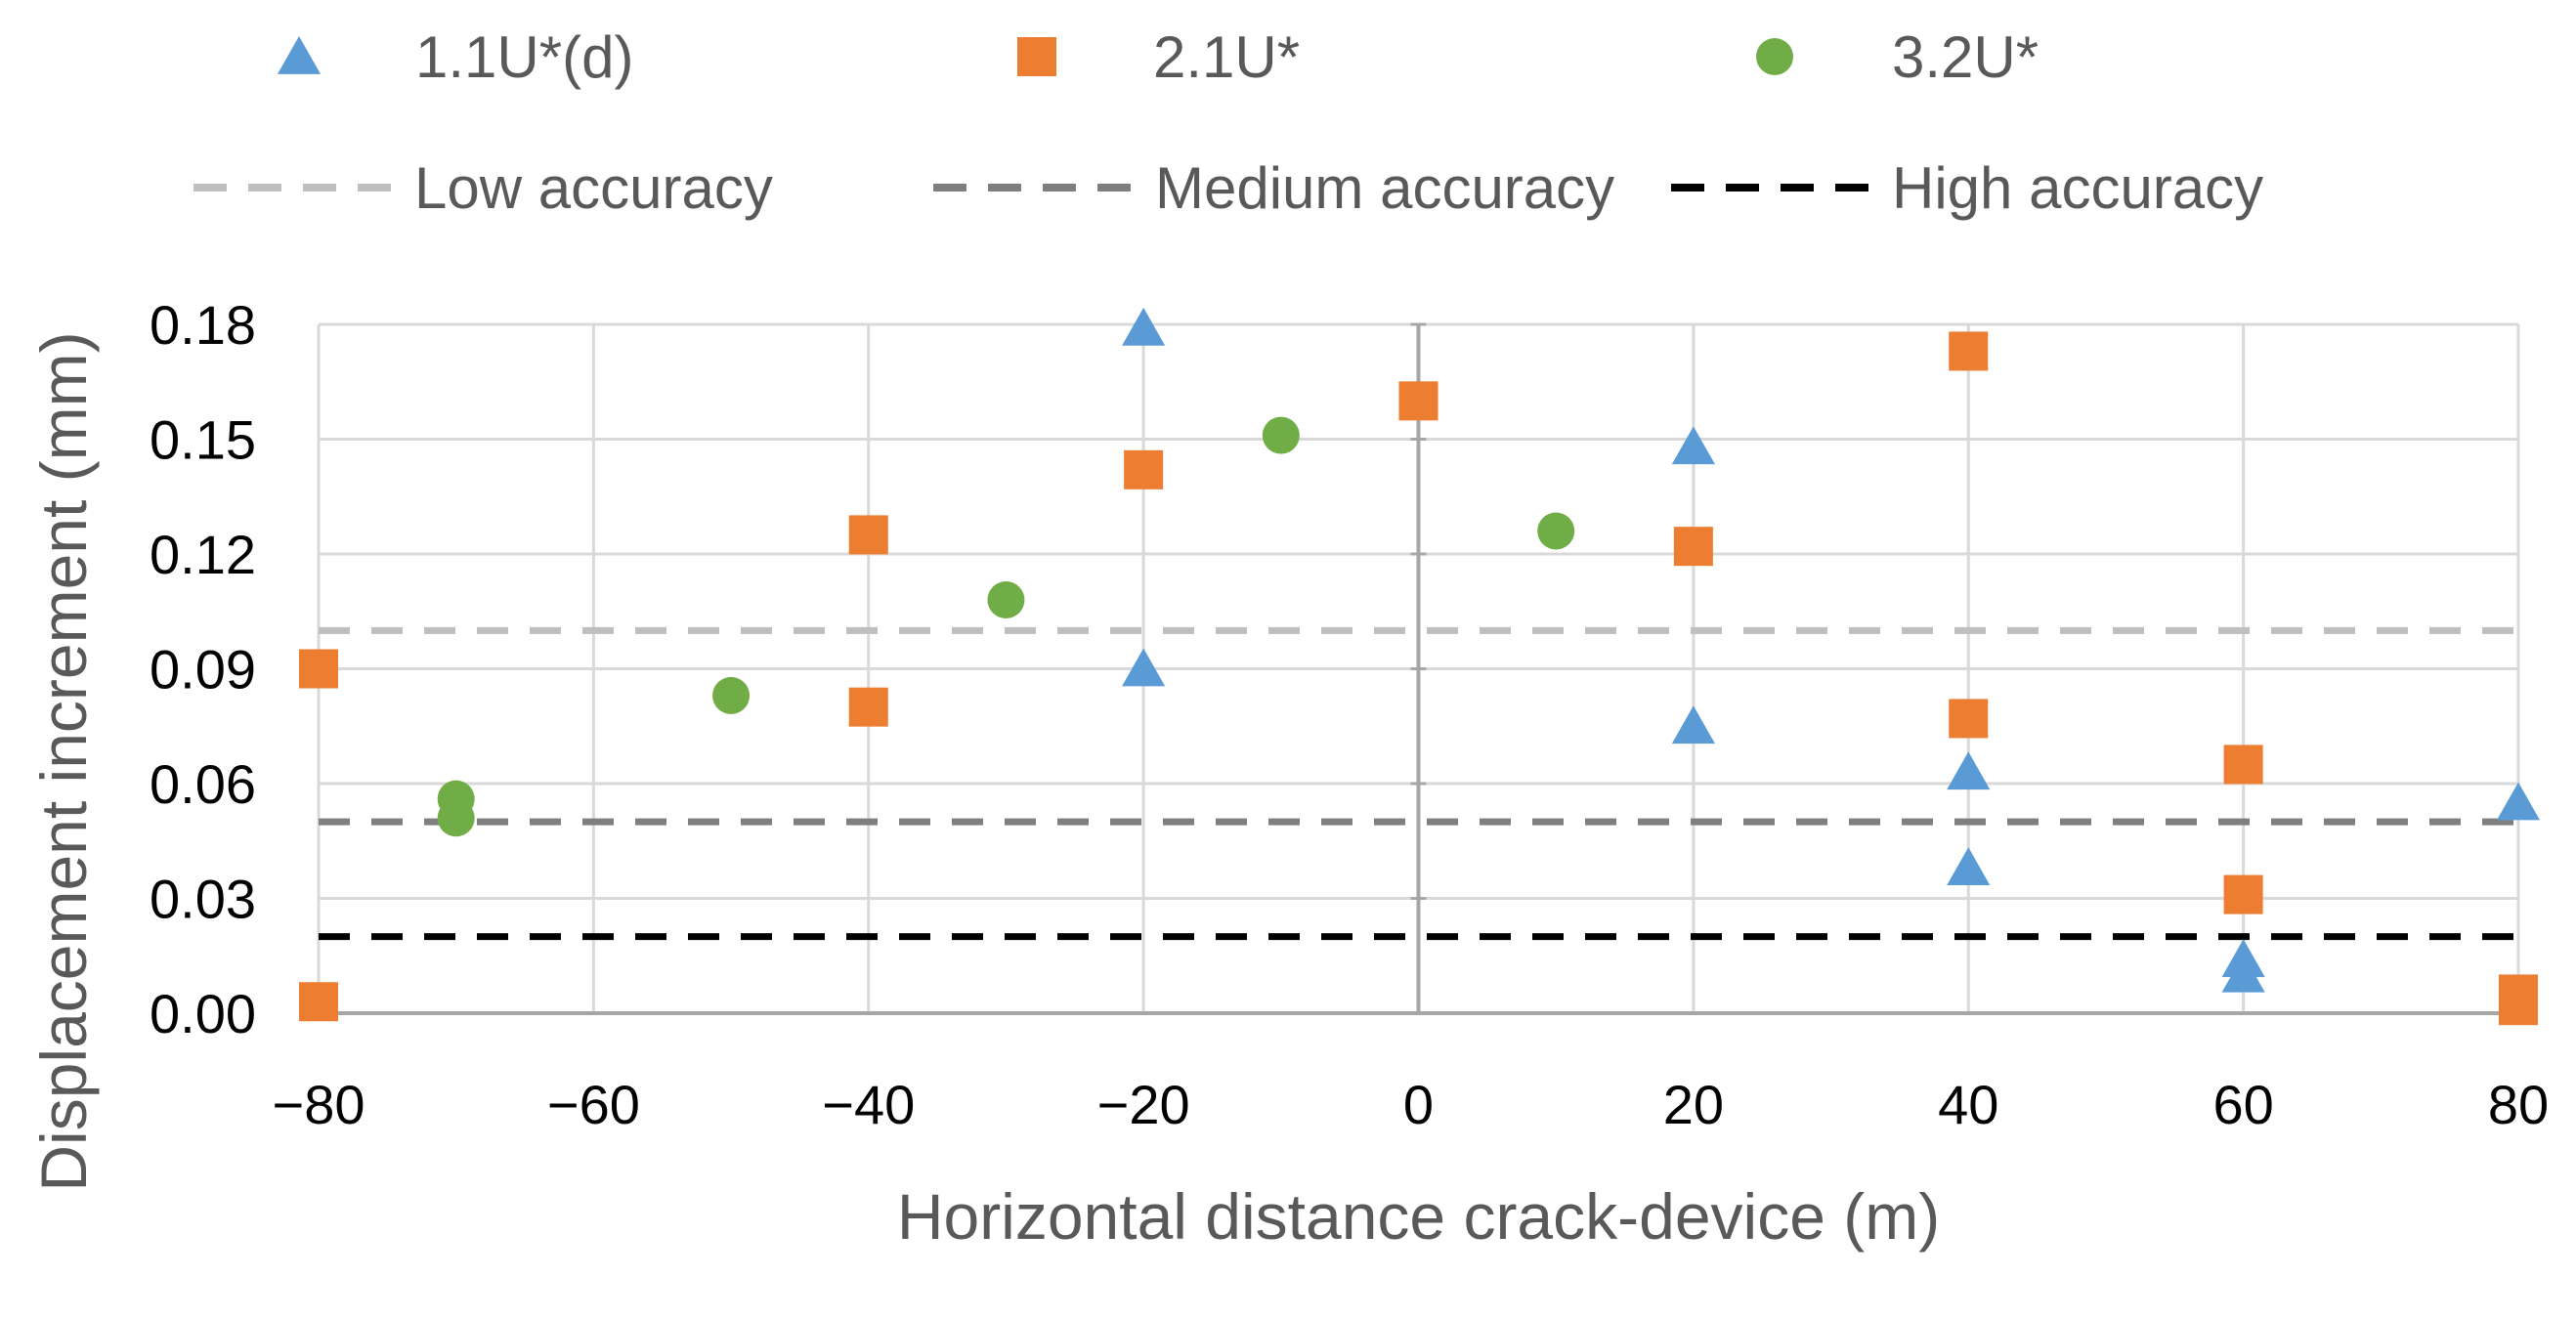 The width and height of the screenshot is (2576, 1319). Describe the element at coordinates (1419, 1104) in the screenshot. I see `x-tick-label: 0` at that location.